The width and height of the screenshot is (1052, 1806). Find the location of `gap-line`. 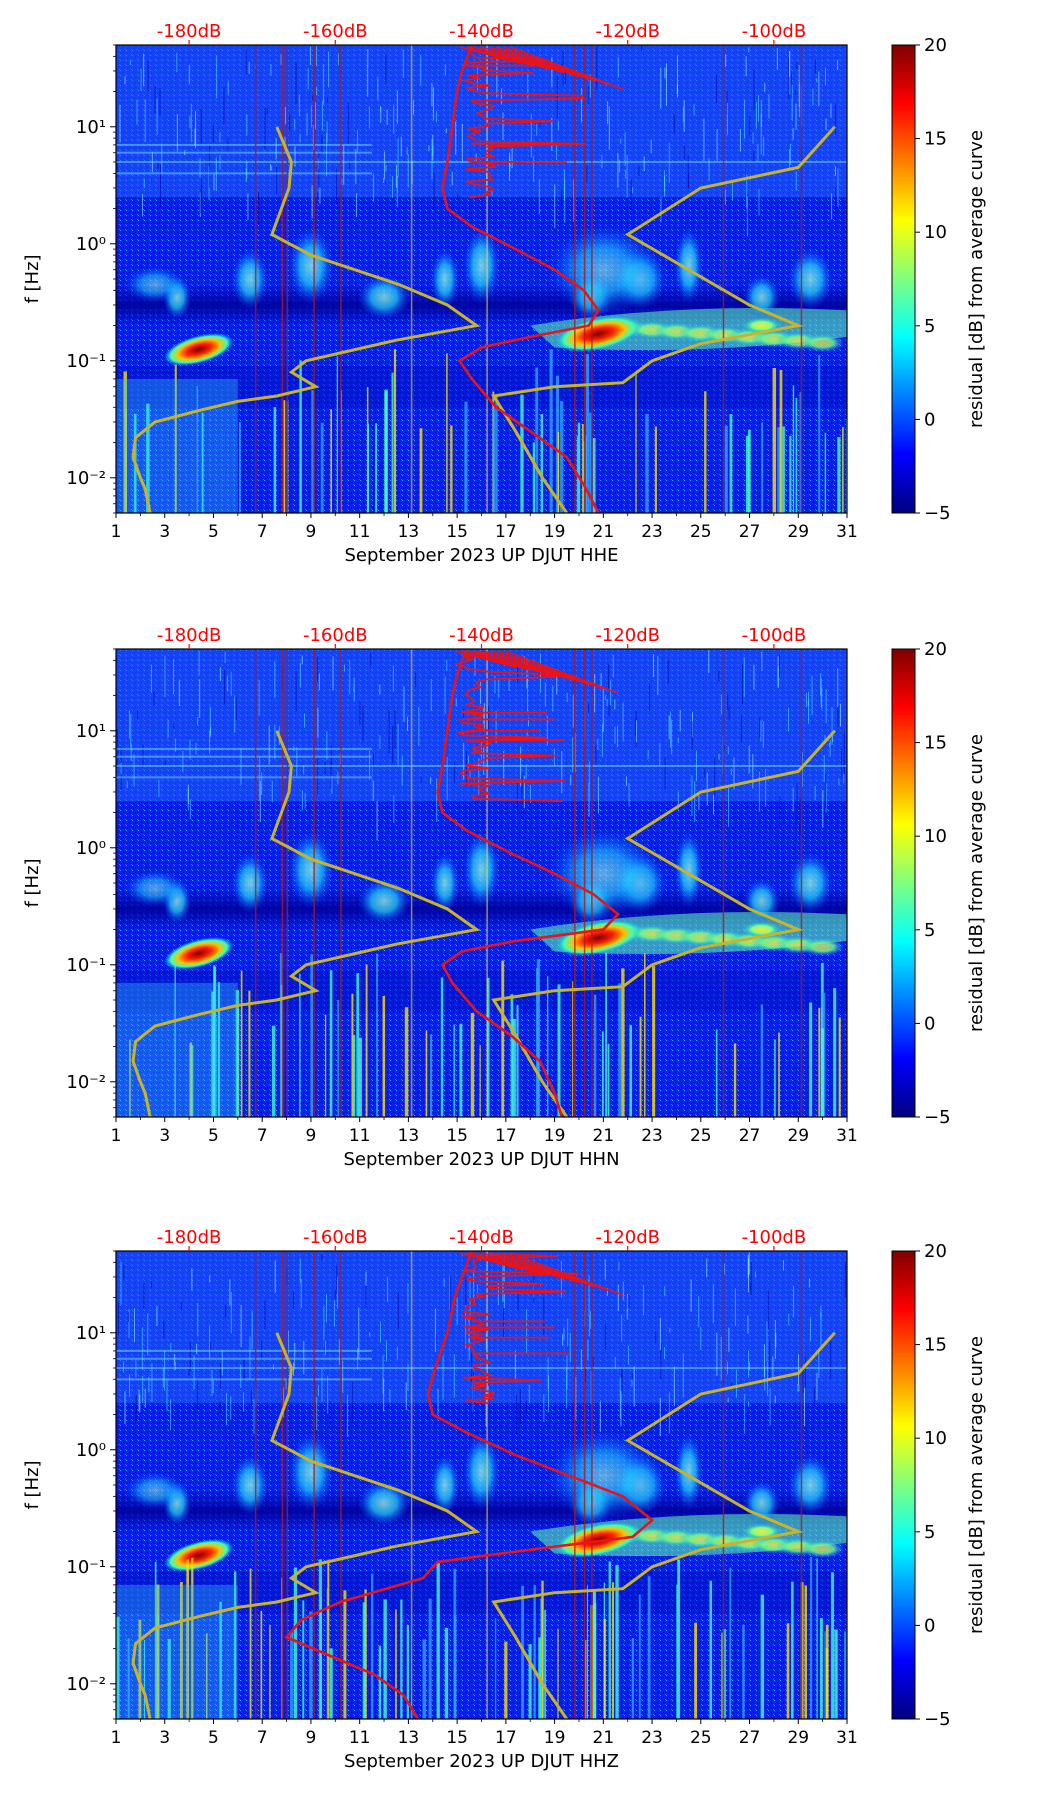

gap-line is located at coordinates (287, 1485).